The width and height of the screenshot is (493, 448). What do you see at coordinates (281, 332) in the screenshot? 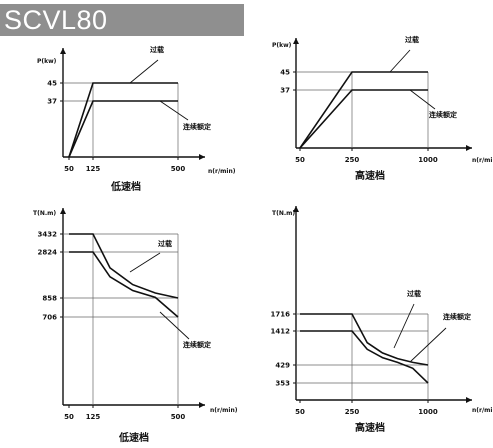
I see `y-tick-label: 1412` at bounding box center [281, 332].